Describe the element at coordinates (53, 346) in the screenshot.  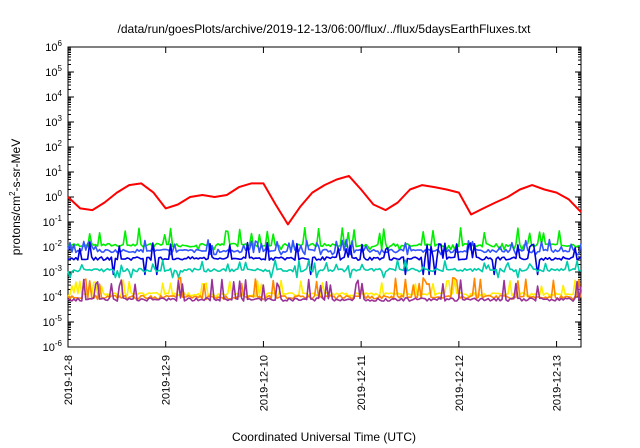
I see `y-tick-label: 10⁻⁶` at that location.